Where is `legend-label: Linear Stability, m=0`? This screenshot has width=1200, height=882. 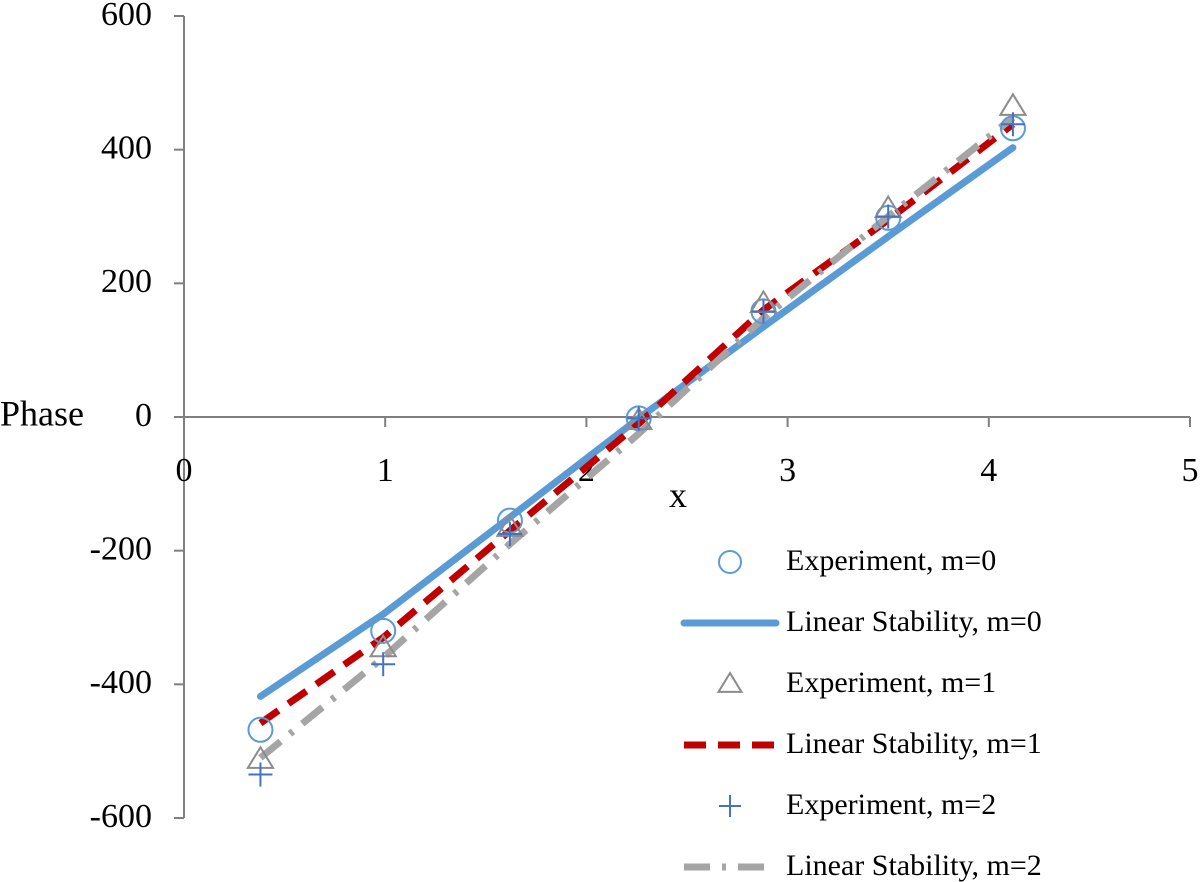 legend-label: Linear Stability, m=0 is located at coordinates (914, 621).